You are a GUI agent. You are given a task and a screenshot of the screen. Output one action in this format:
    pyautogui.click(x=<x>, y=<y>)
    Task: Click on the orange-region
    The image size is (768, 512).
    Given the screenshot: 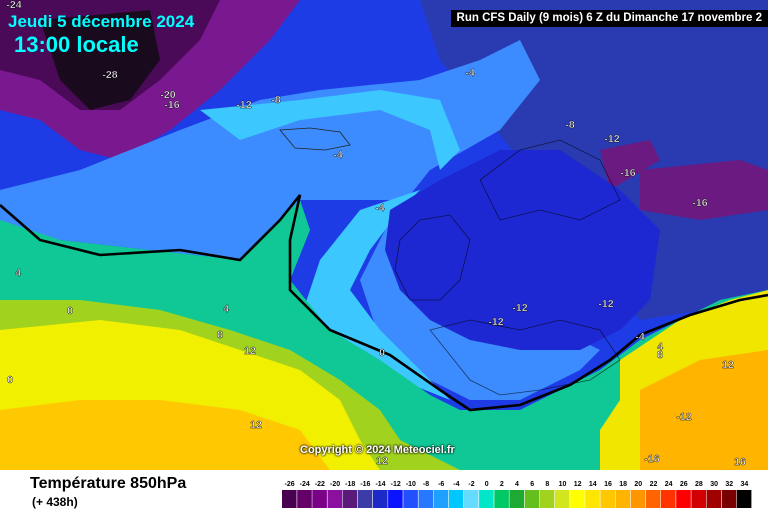 What is the action you would take?
    pyautogui.click(x=165, y=435)
    